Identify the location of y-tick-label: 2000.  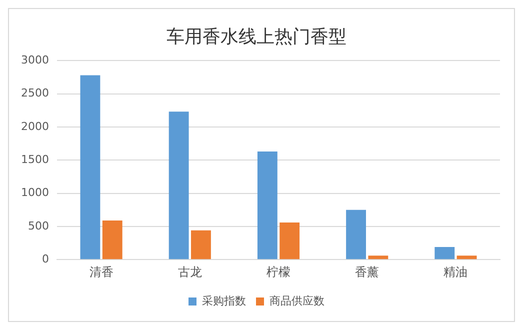
(34, 126).